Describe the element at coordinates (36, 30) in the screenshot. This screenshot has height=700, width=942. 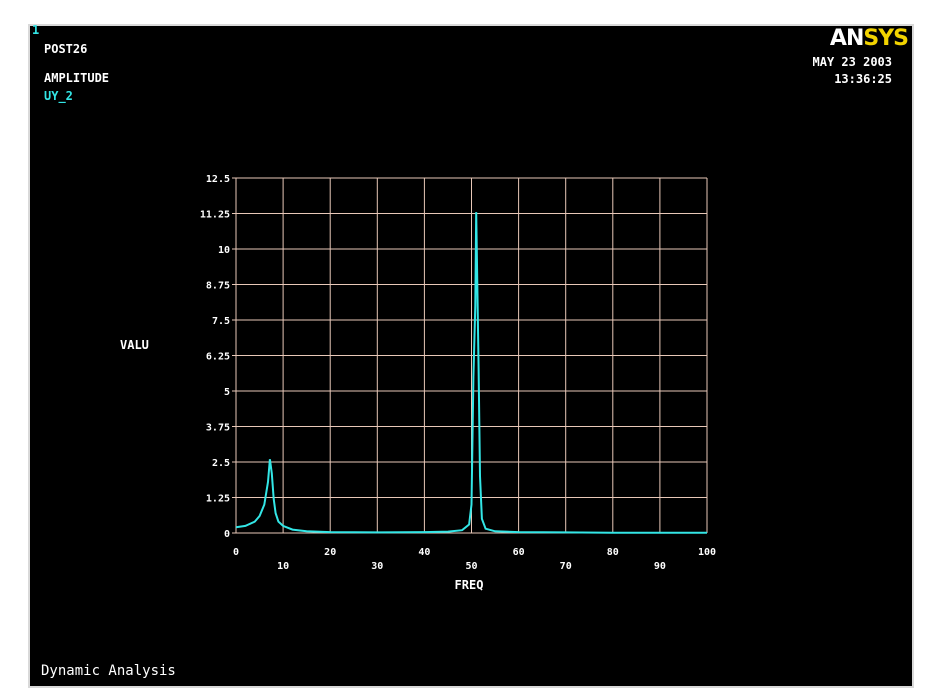
I see `window-number: 1` at that location.